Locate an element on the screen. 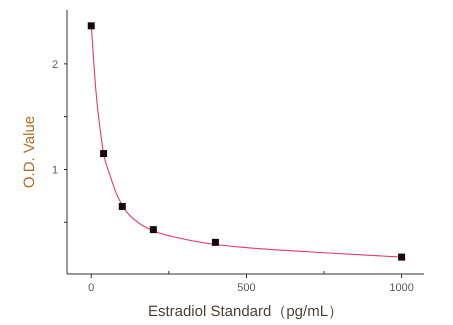 The height and width of the screenshot is (325, 453). y-tick-label: 2 is located at coordinates (55, 64).